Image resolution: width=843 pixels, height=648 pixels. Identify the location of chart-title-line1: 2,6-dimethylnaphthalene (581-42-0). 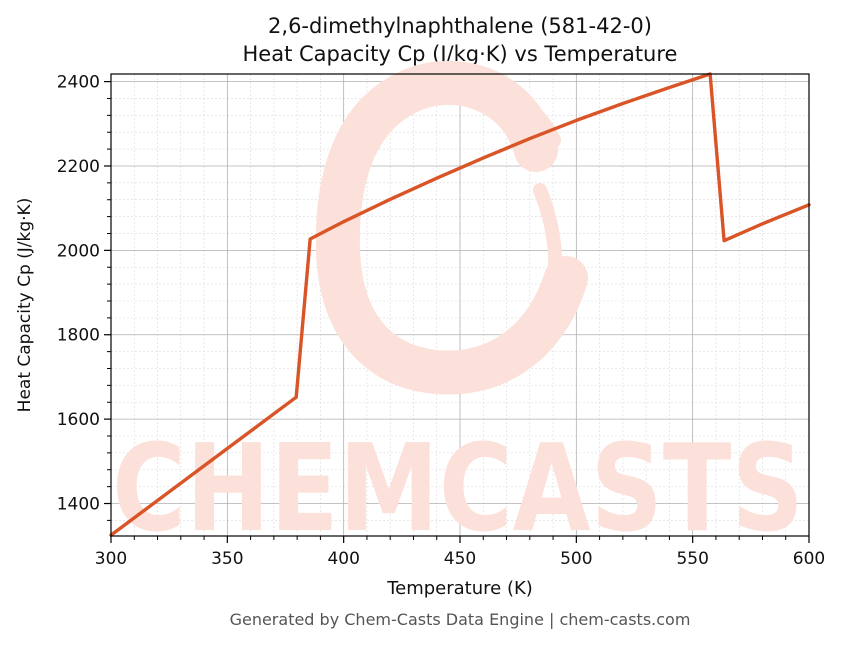
(460, 26).